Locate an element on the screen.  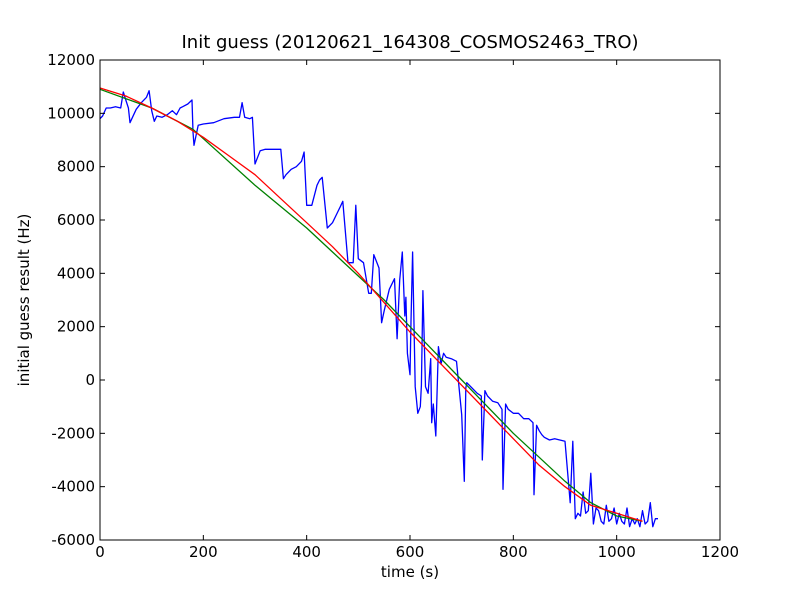
y-tick-label-3: 0 is located at coordinates (90, 380).